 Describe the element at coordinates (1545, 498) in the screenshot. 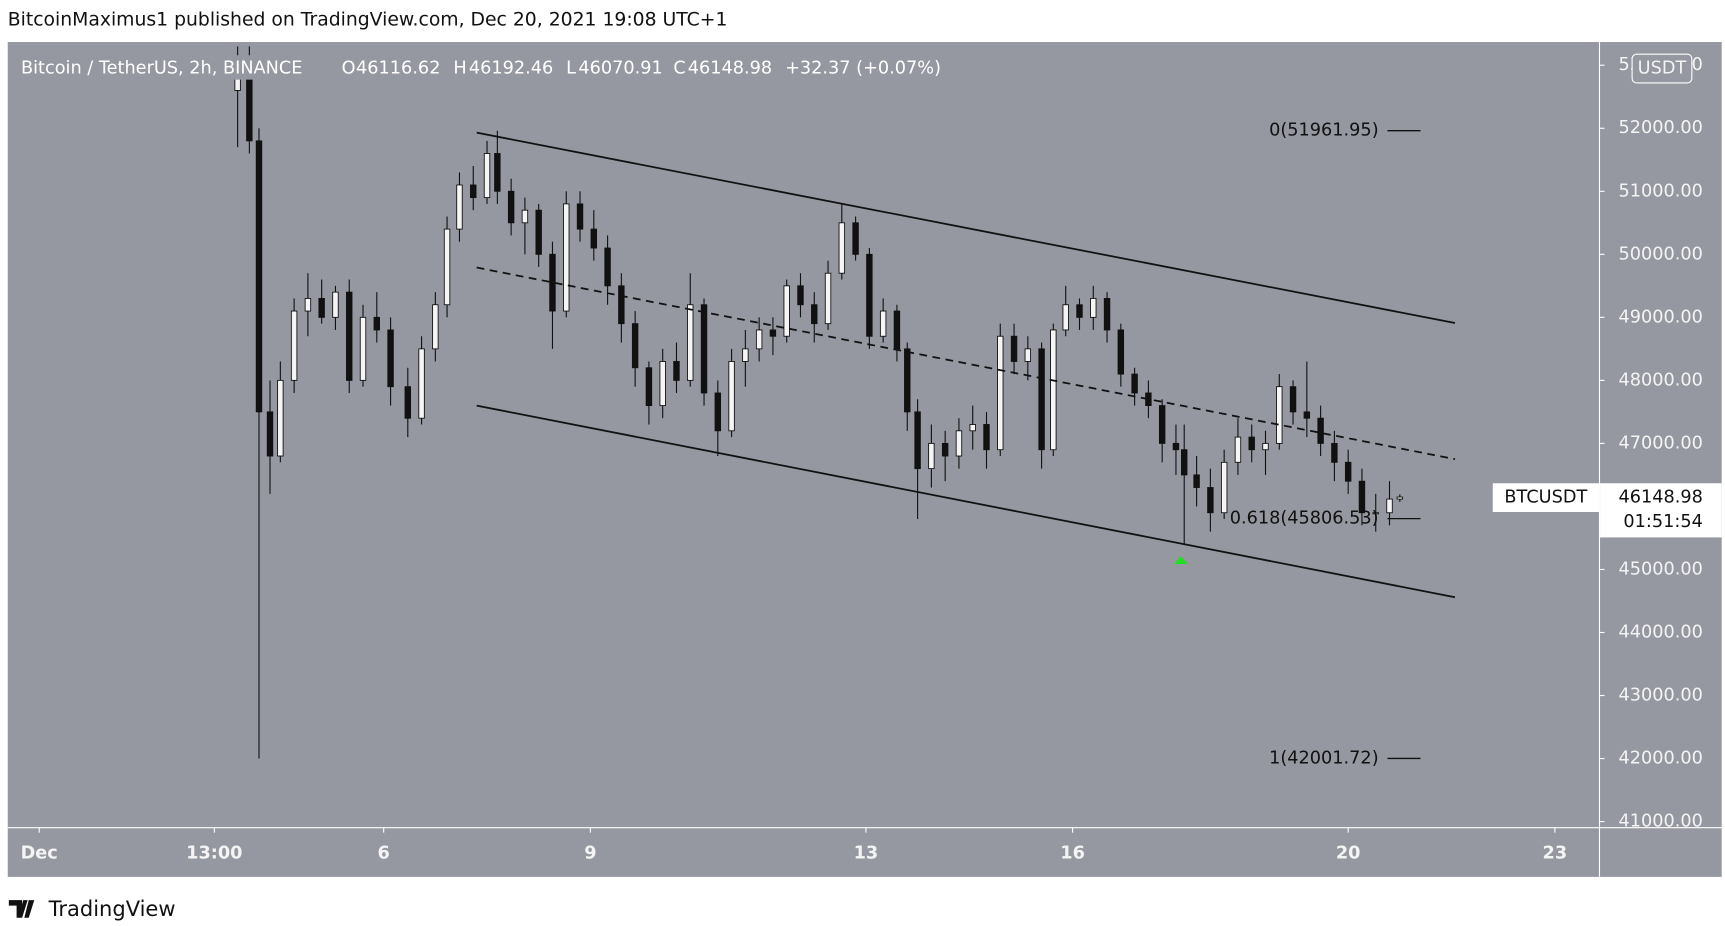

I see `ticker-label: BTCUSDT` at that location.